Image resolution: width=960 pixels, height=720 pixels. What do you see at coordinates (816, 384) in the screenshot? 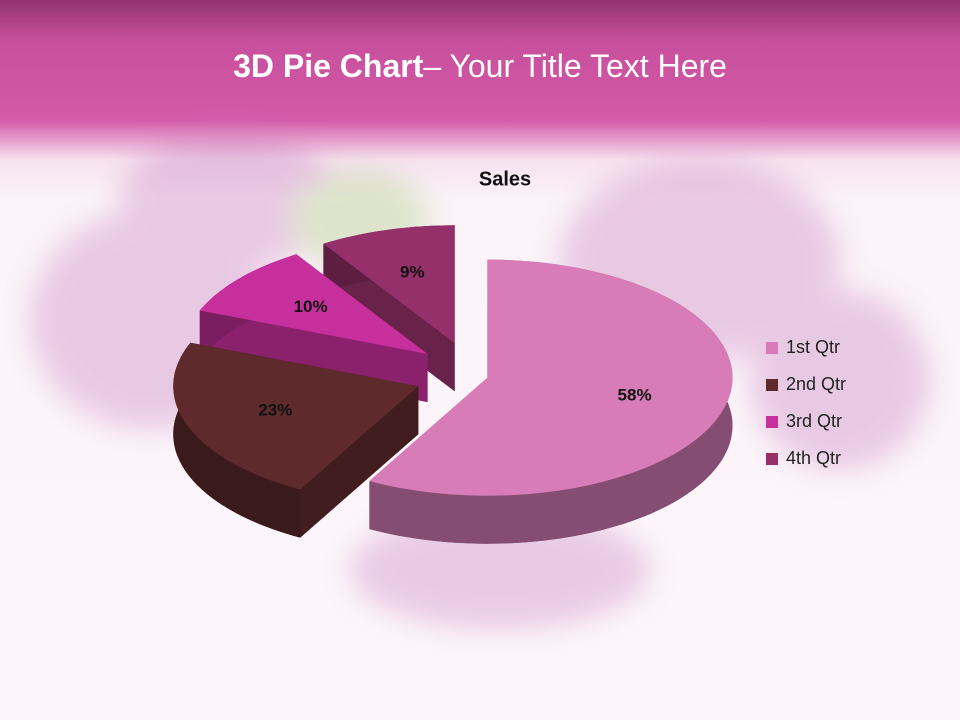
I see `legend-label: 2nd Qtr` at bounding box center [816, 384].